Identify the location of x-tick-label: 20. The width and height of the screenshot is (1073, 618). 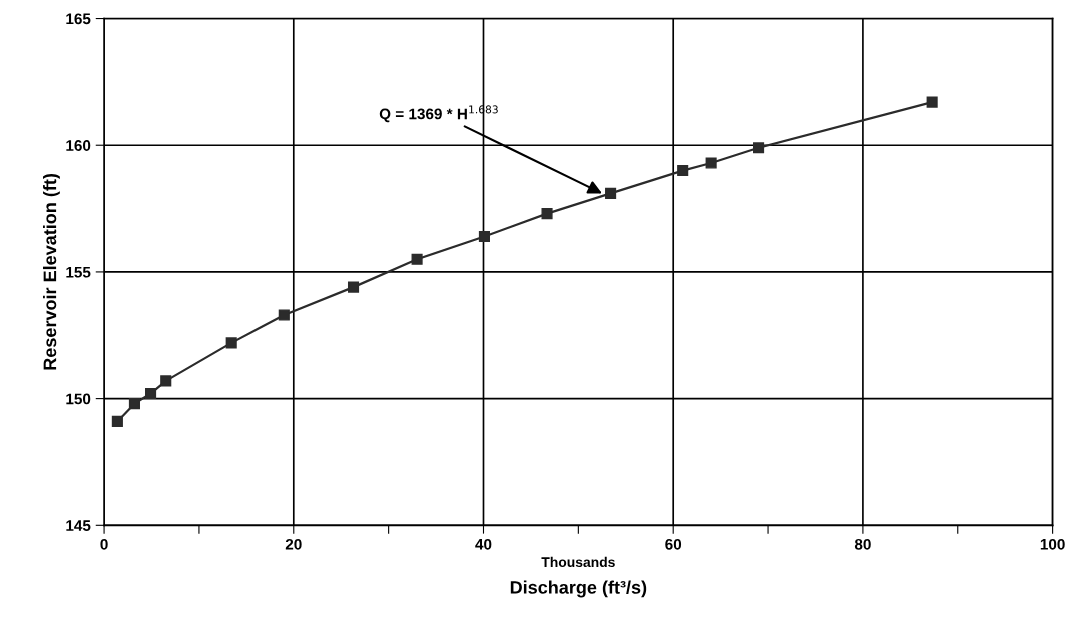
(293, 544).